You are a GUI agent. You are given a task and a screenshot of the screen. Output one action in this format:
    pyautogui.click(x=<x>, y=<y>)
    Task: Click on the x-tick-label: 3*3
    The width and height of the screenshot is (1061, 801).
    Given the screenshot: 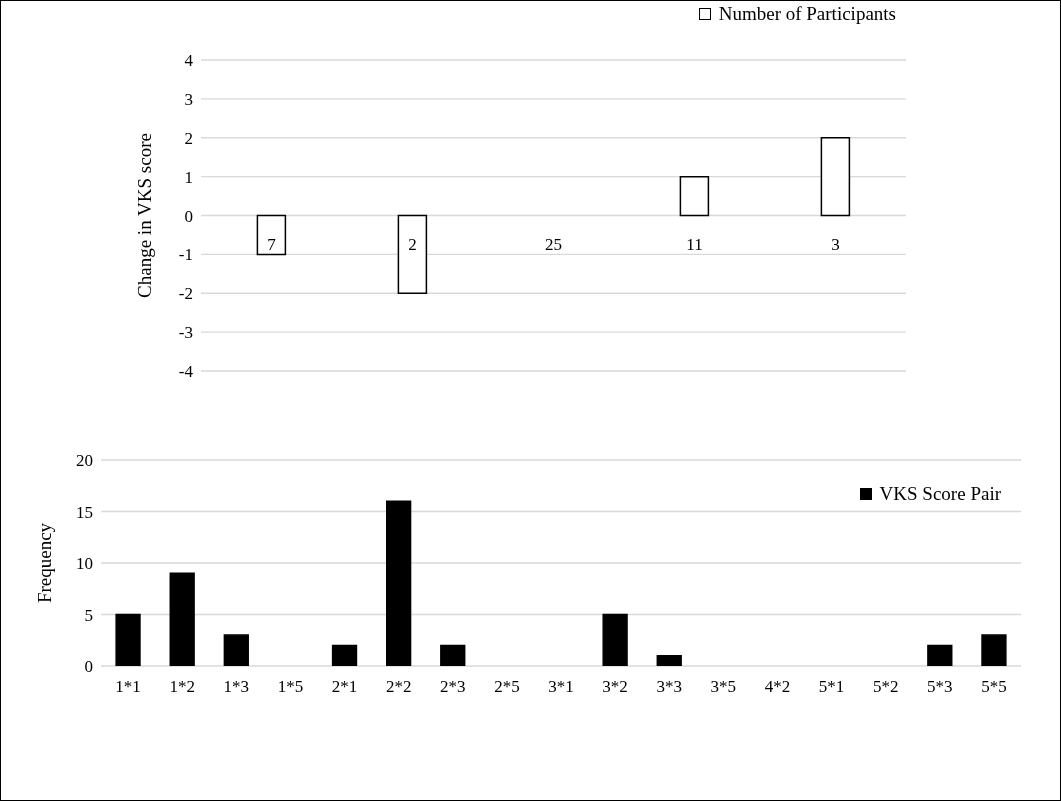 What is the action you would take?
    pyautogui.click(x=669, y=686)
    